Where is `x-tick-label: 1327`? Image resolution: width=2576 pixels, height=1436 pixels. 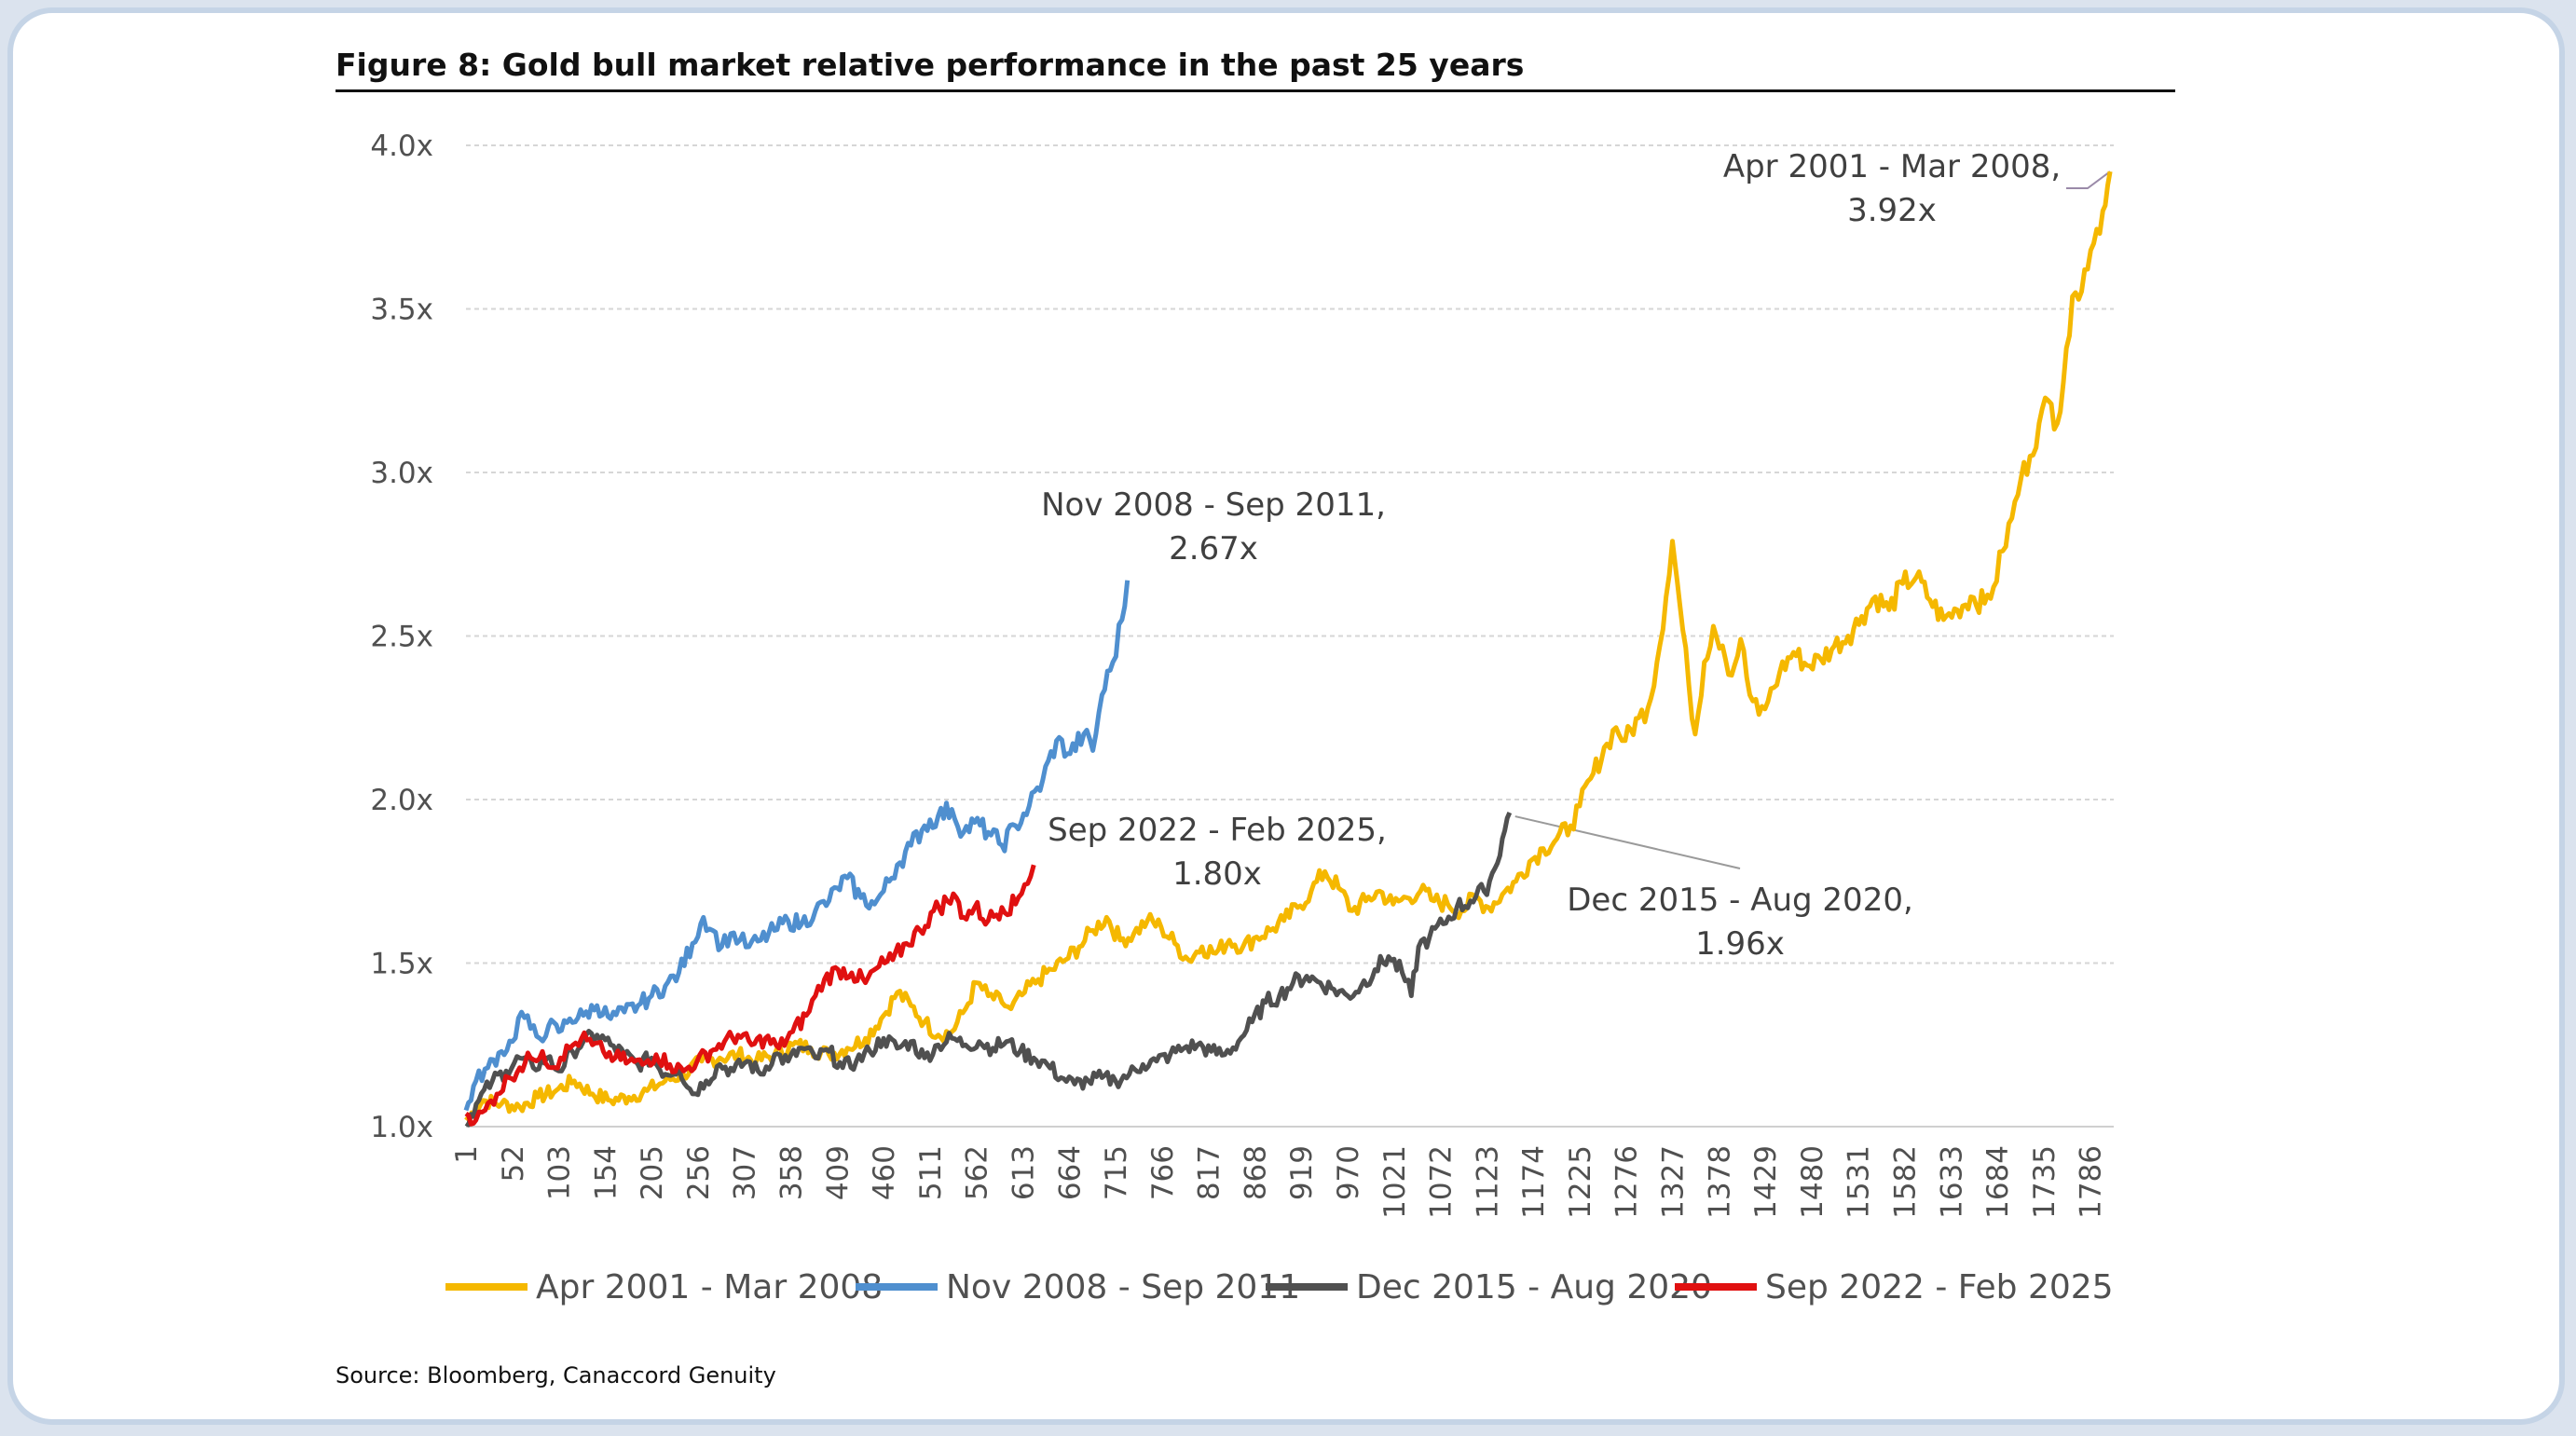 x-tick-label: 1327 is located at coordinates (1674, 1182).